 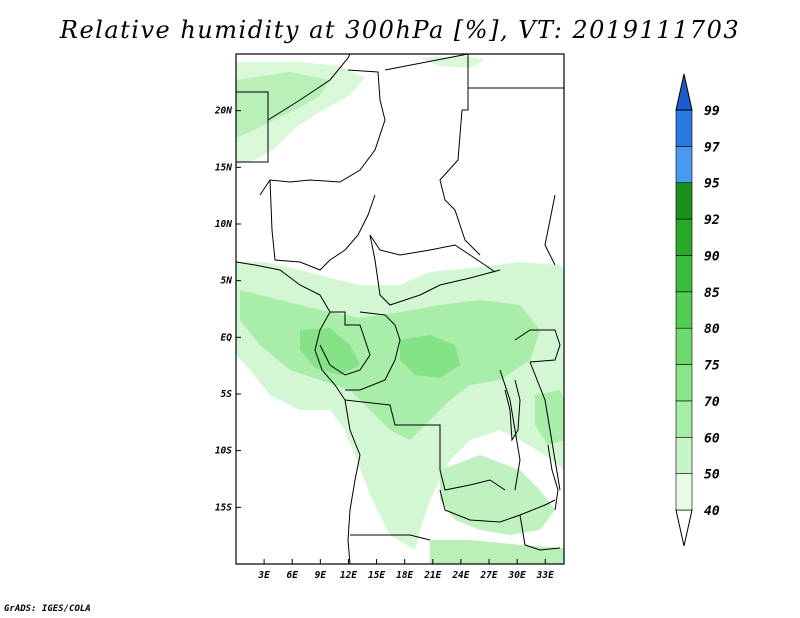 I want to click on colorbar-label: 50, so click(x=712, y=475).